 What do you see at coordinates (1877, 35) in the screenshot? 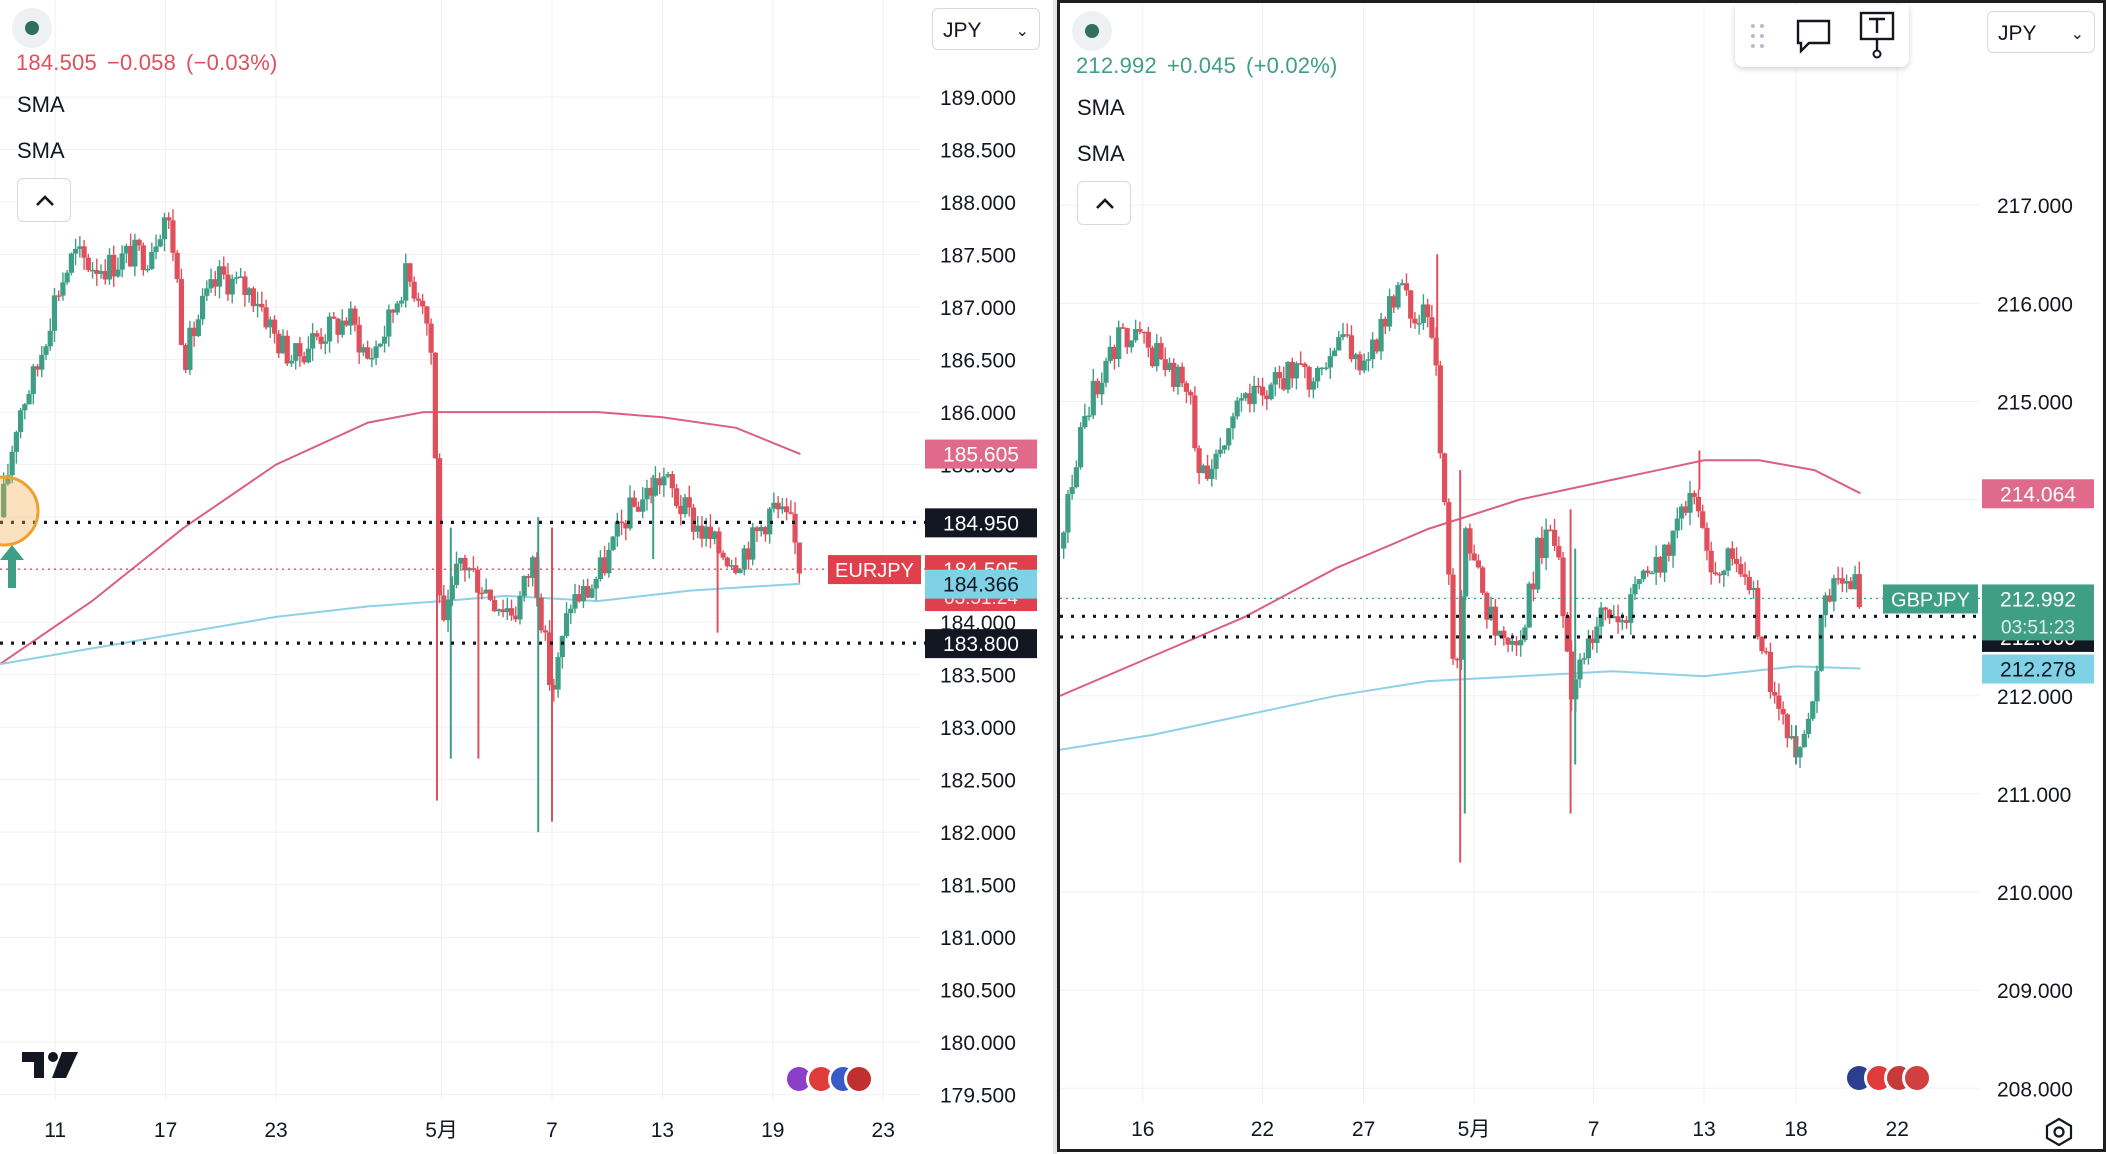
I see `text-pin-icon` at bounding box center [1877, 35].